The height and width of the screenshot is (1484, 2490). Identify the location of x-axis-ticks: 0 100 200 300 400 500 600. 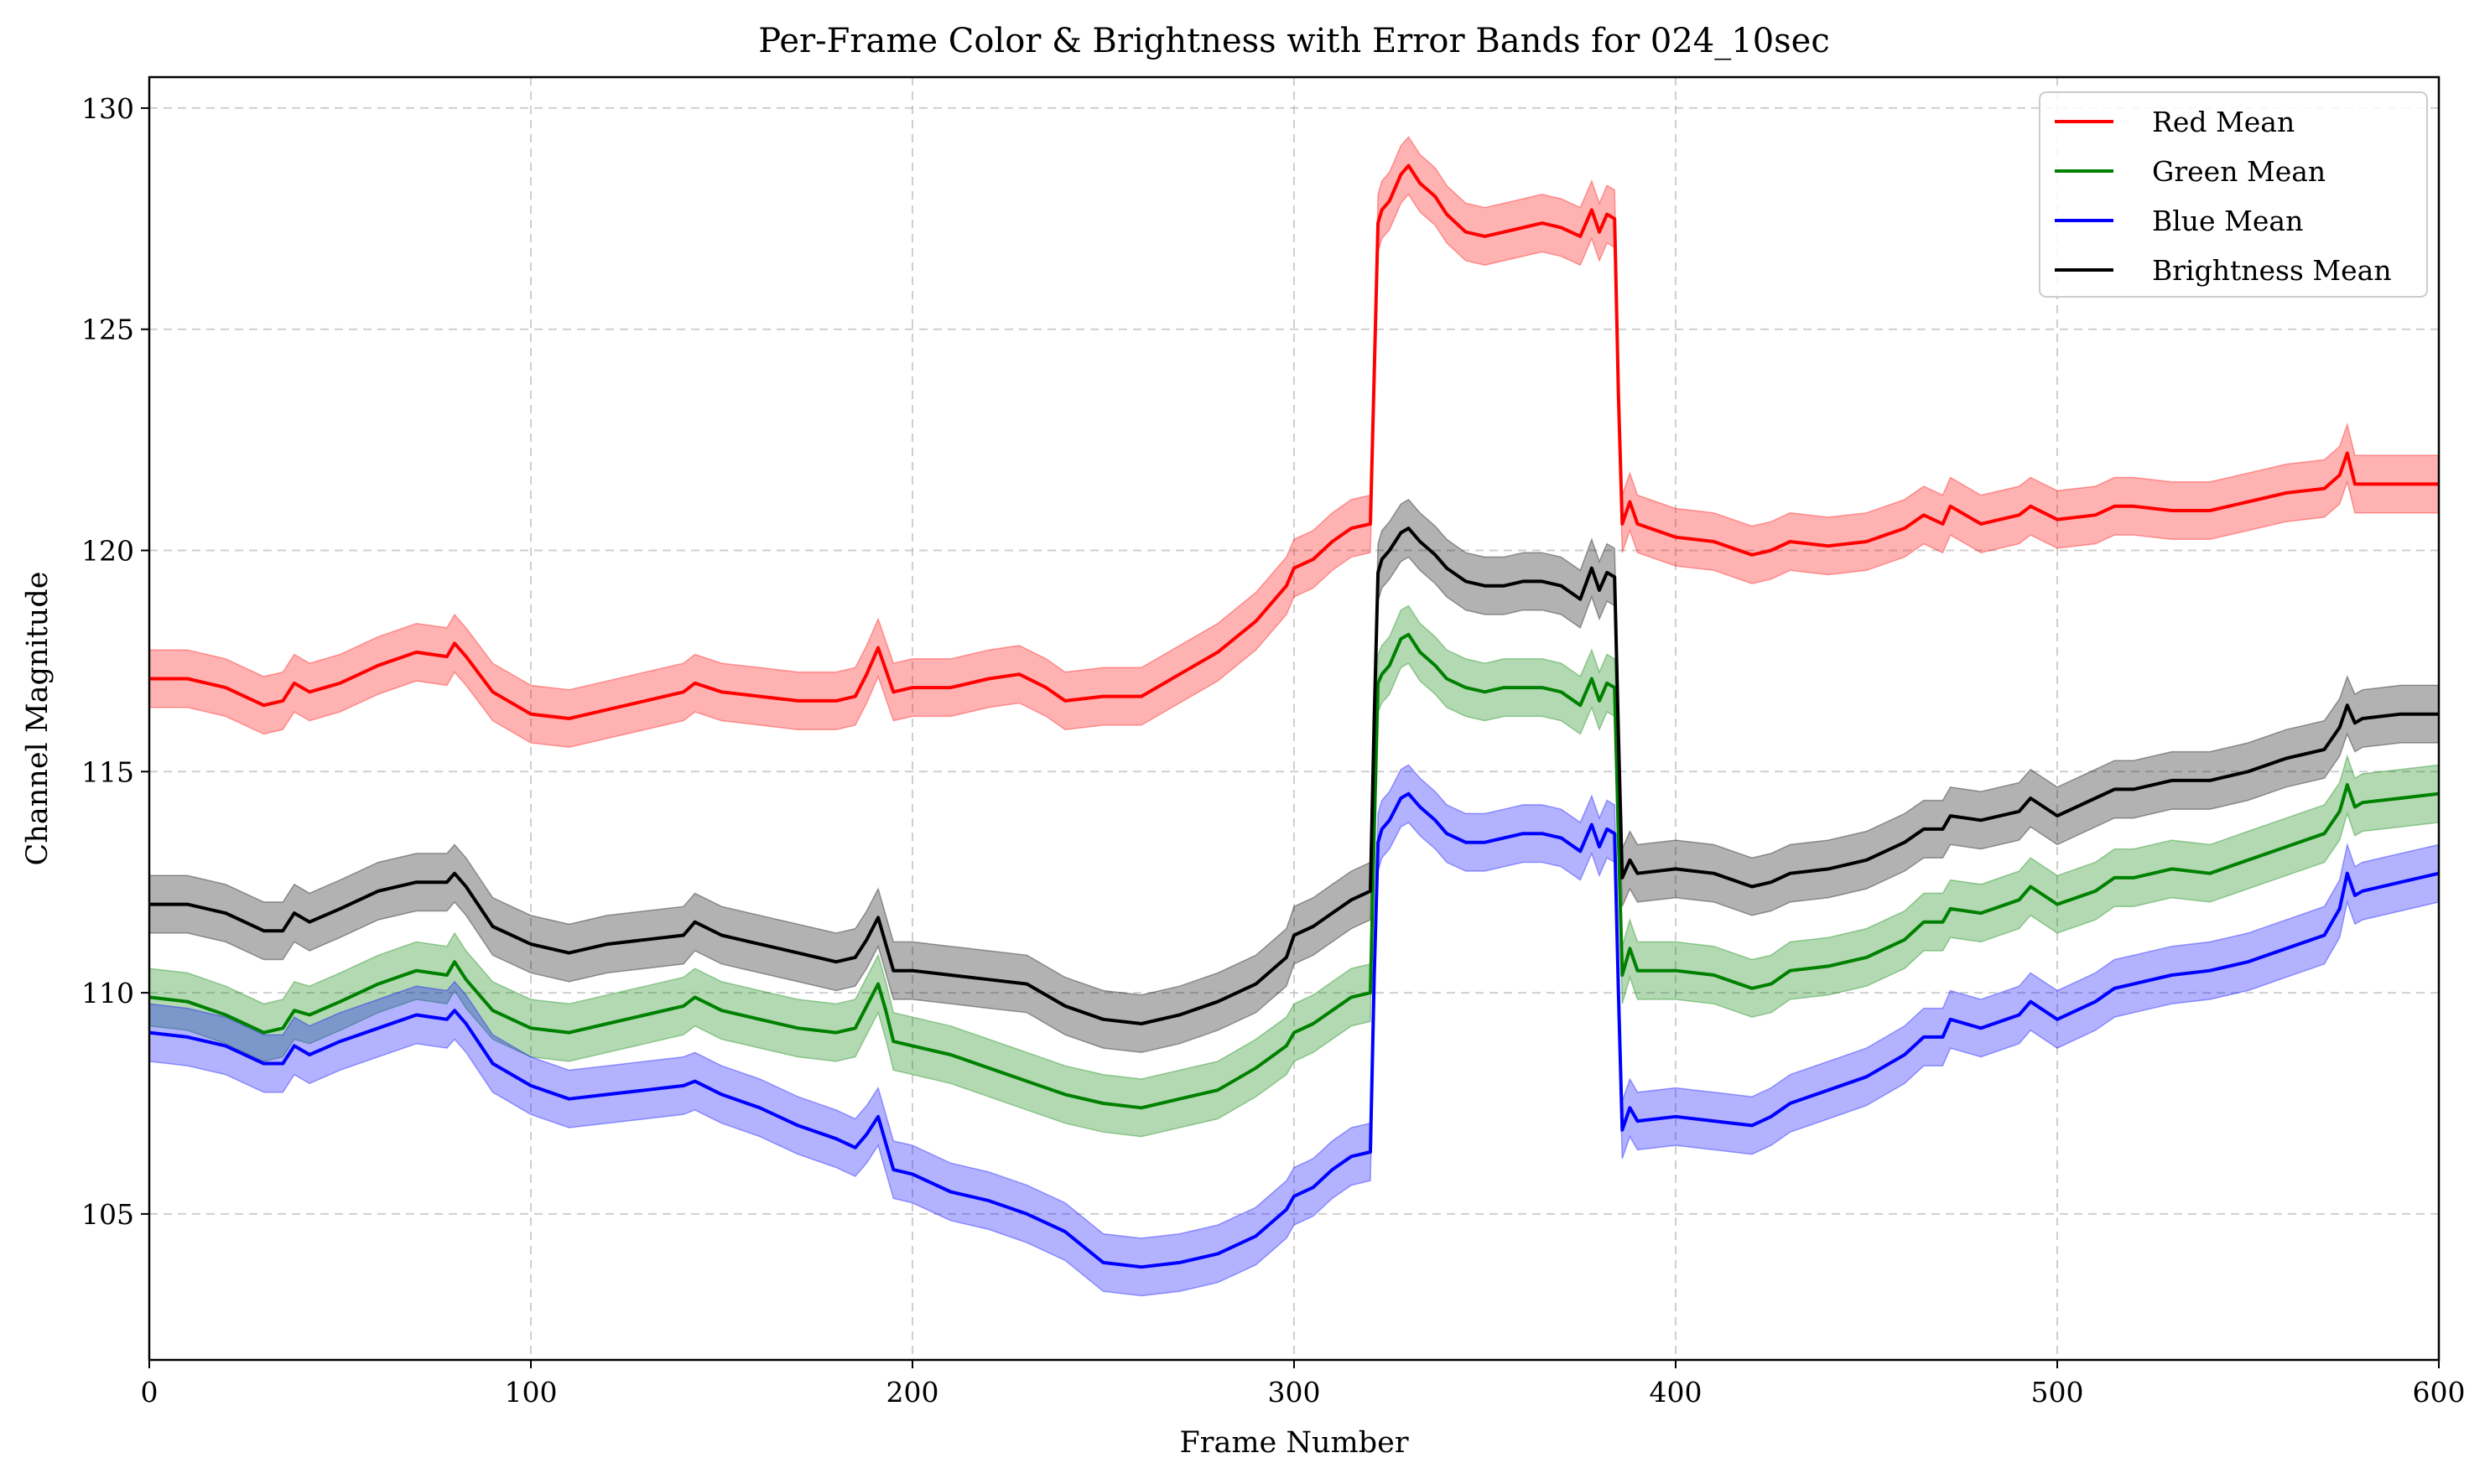
(1303, 1384).